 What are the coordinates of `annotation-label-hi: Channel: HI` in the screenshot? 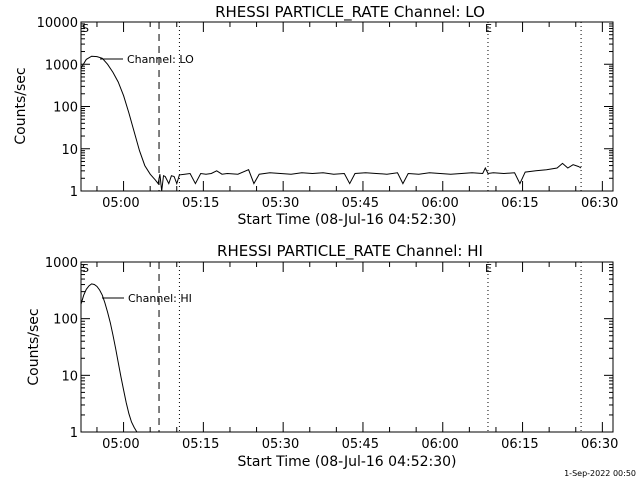 It's located at (160, 298).